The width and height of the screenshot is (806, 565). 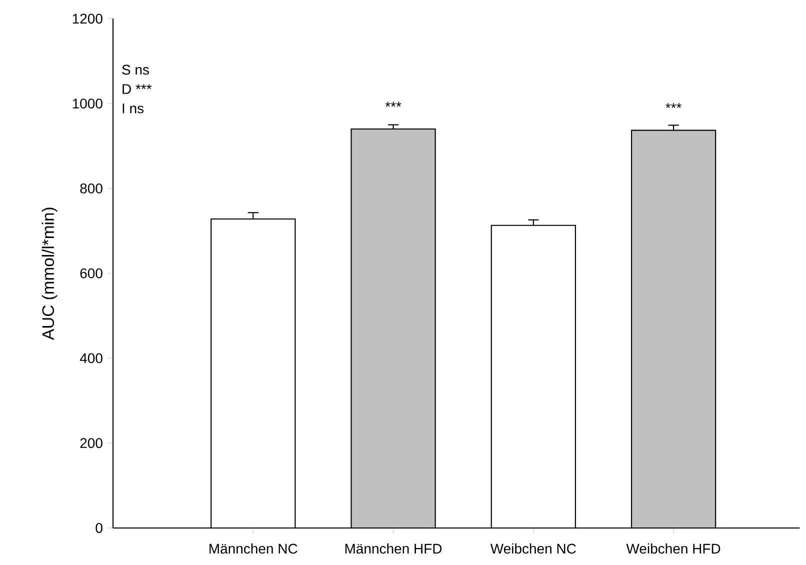 I want to click on x-tick-label: Weibchen NC, so click(x=533, y=548).